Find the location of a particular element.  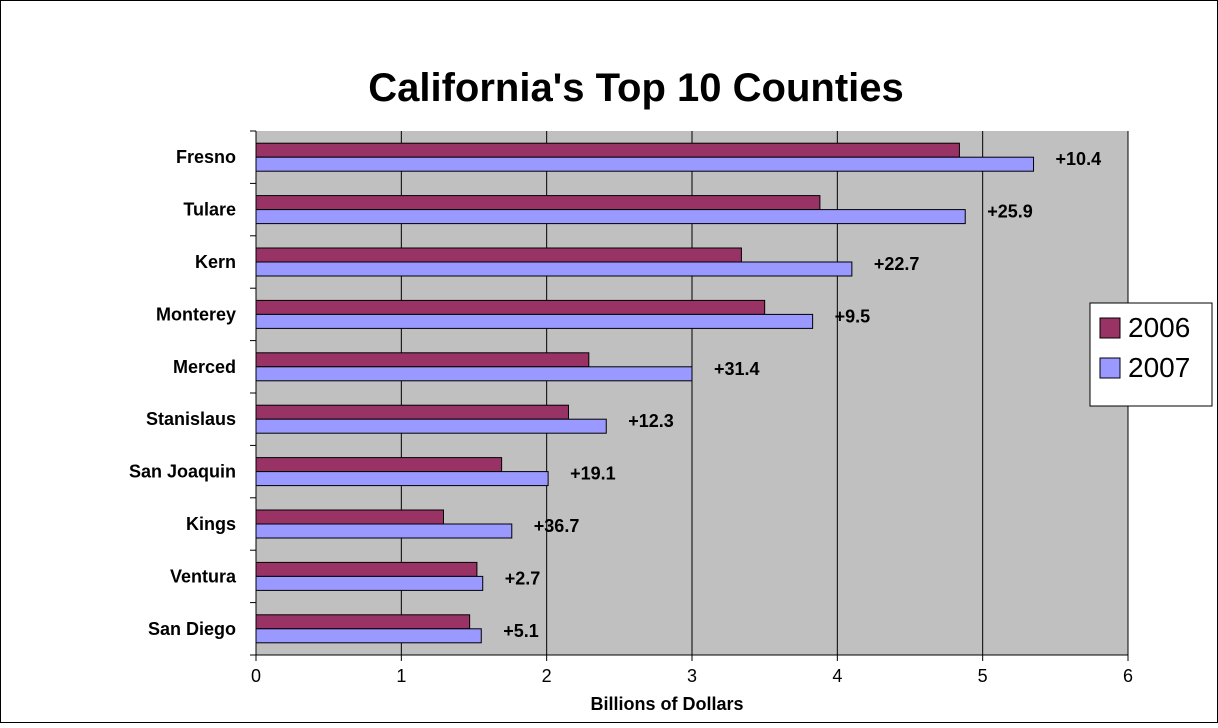

bar-2006-monterey is located at coordinates (510, 307).